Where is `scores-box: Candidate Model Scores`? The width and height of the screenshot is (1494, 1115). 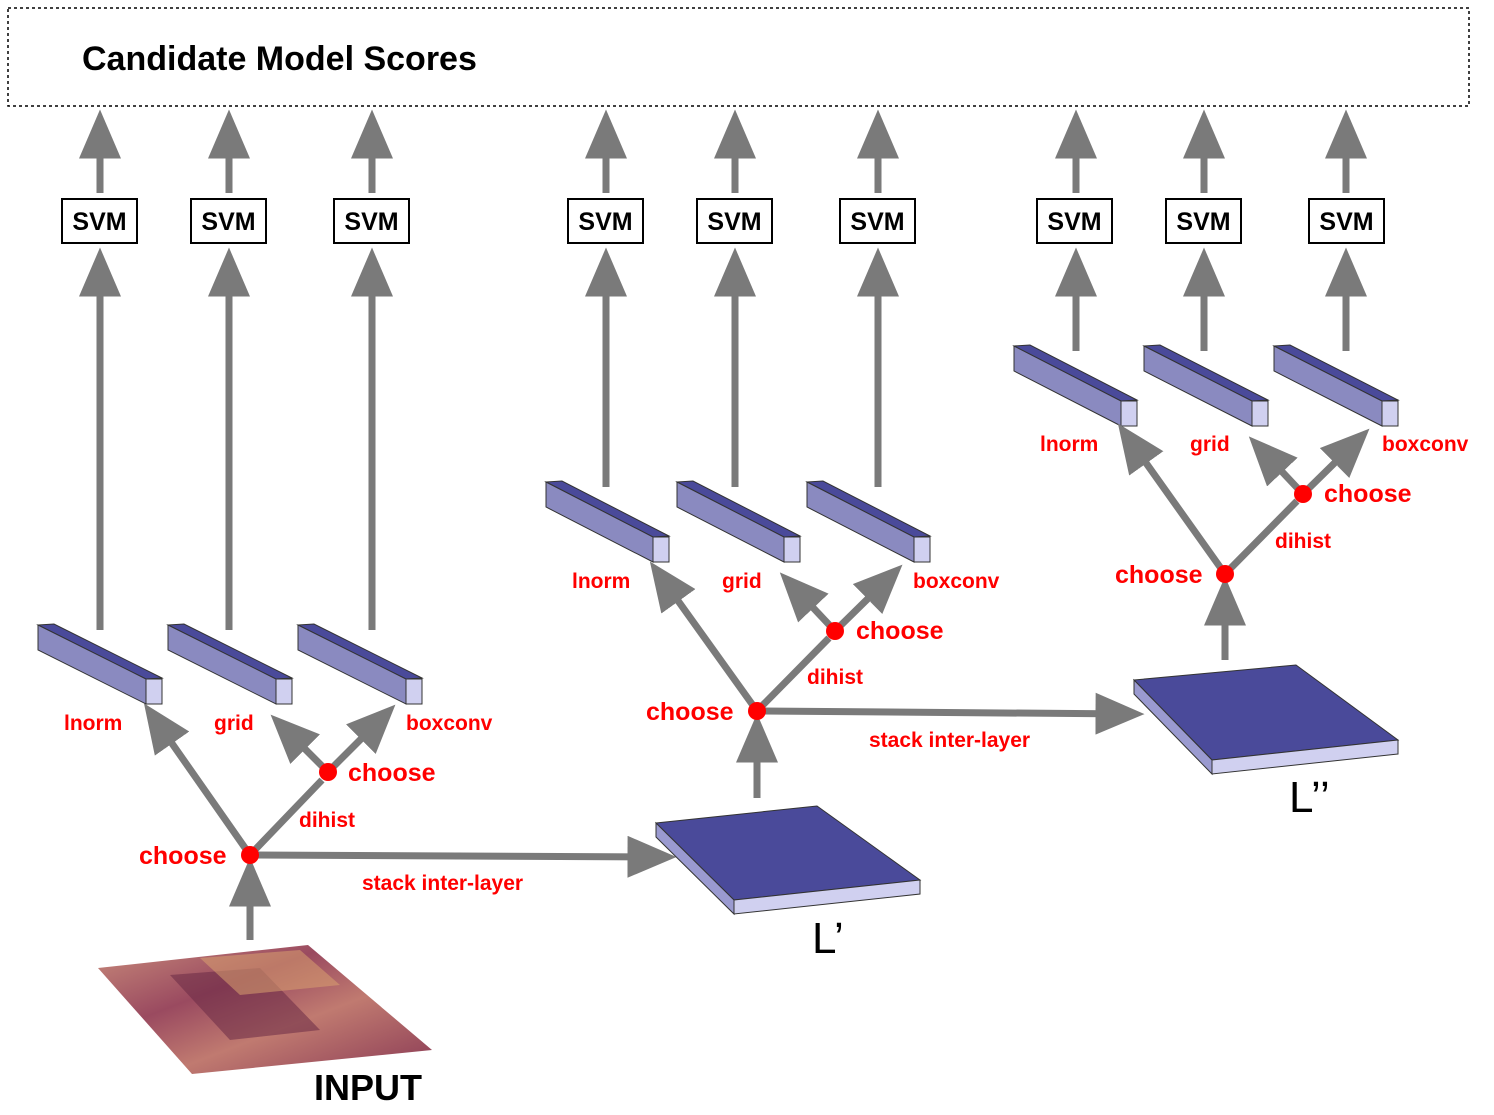 scores-box: Candidate Model Scores is located at coordinates (738, 57).